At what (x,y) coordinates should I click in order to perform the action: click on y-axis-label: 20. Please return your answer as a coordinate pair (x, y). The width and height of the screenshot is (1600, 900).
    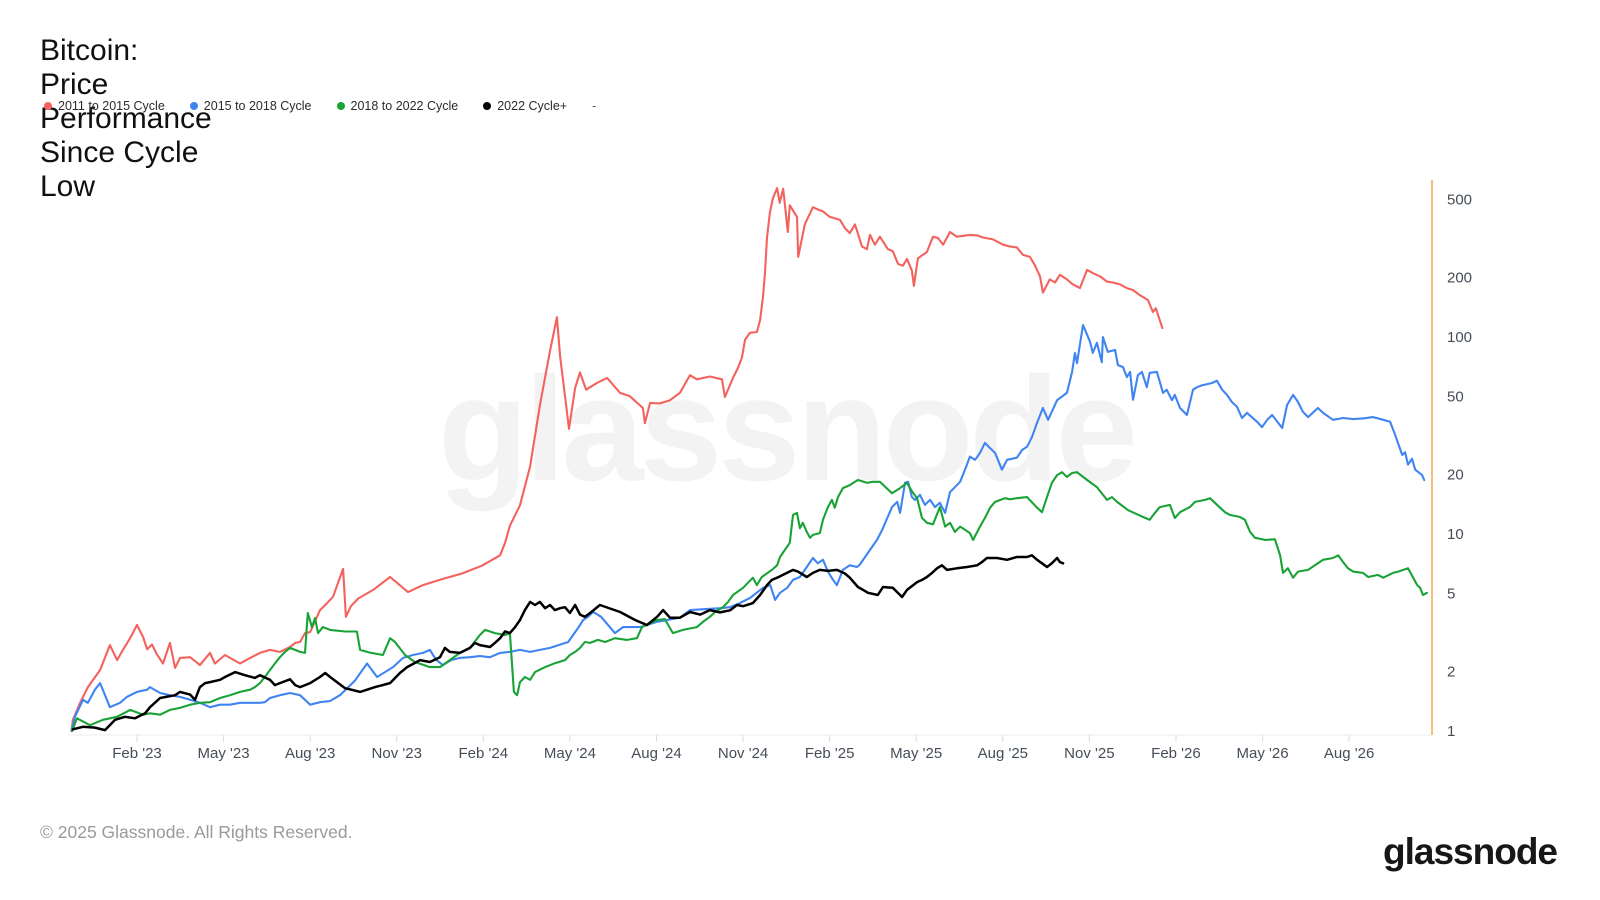
    Looking at the image, I should click on (1455, 475).